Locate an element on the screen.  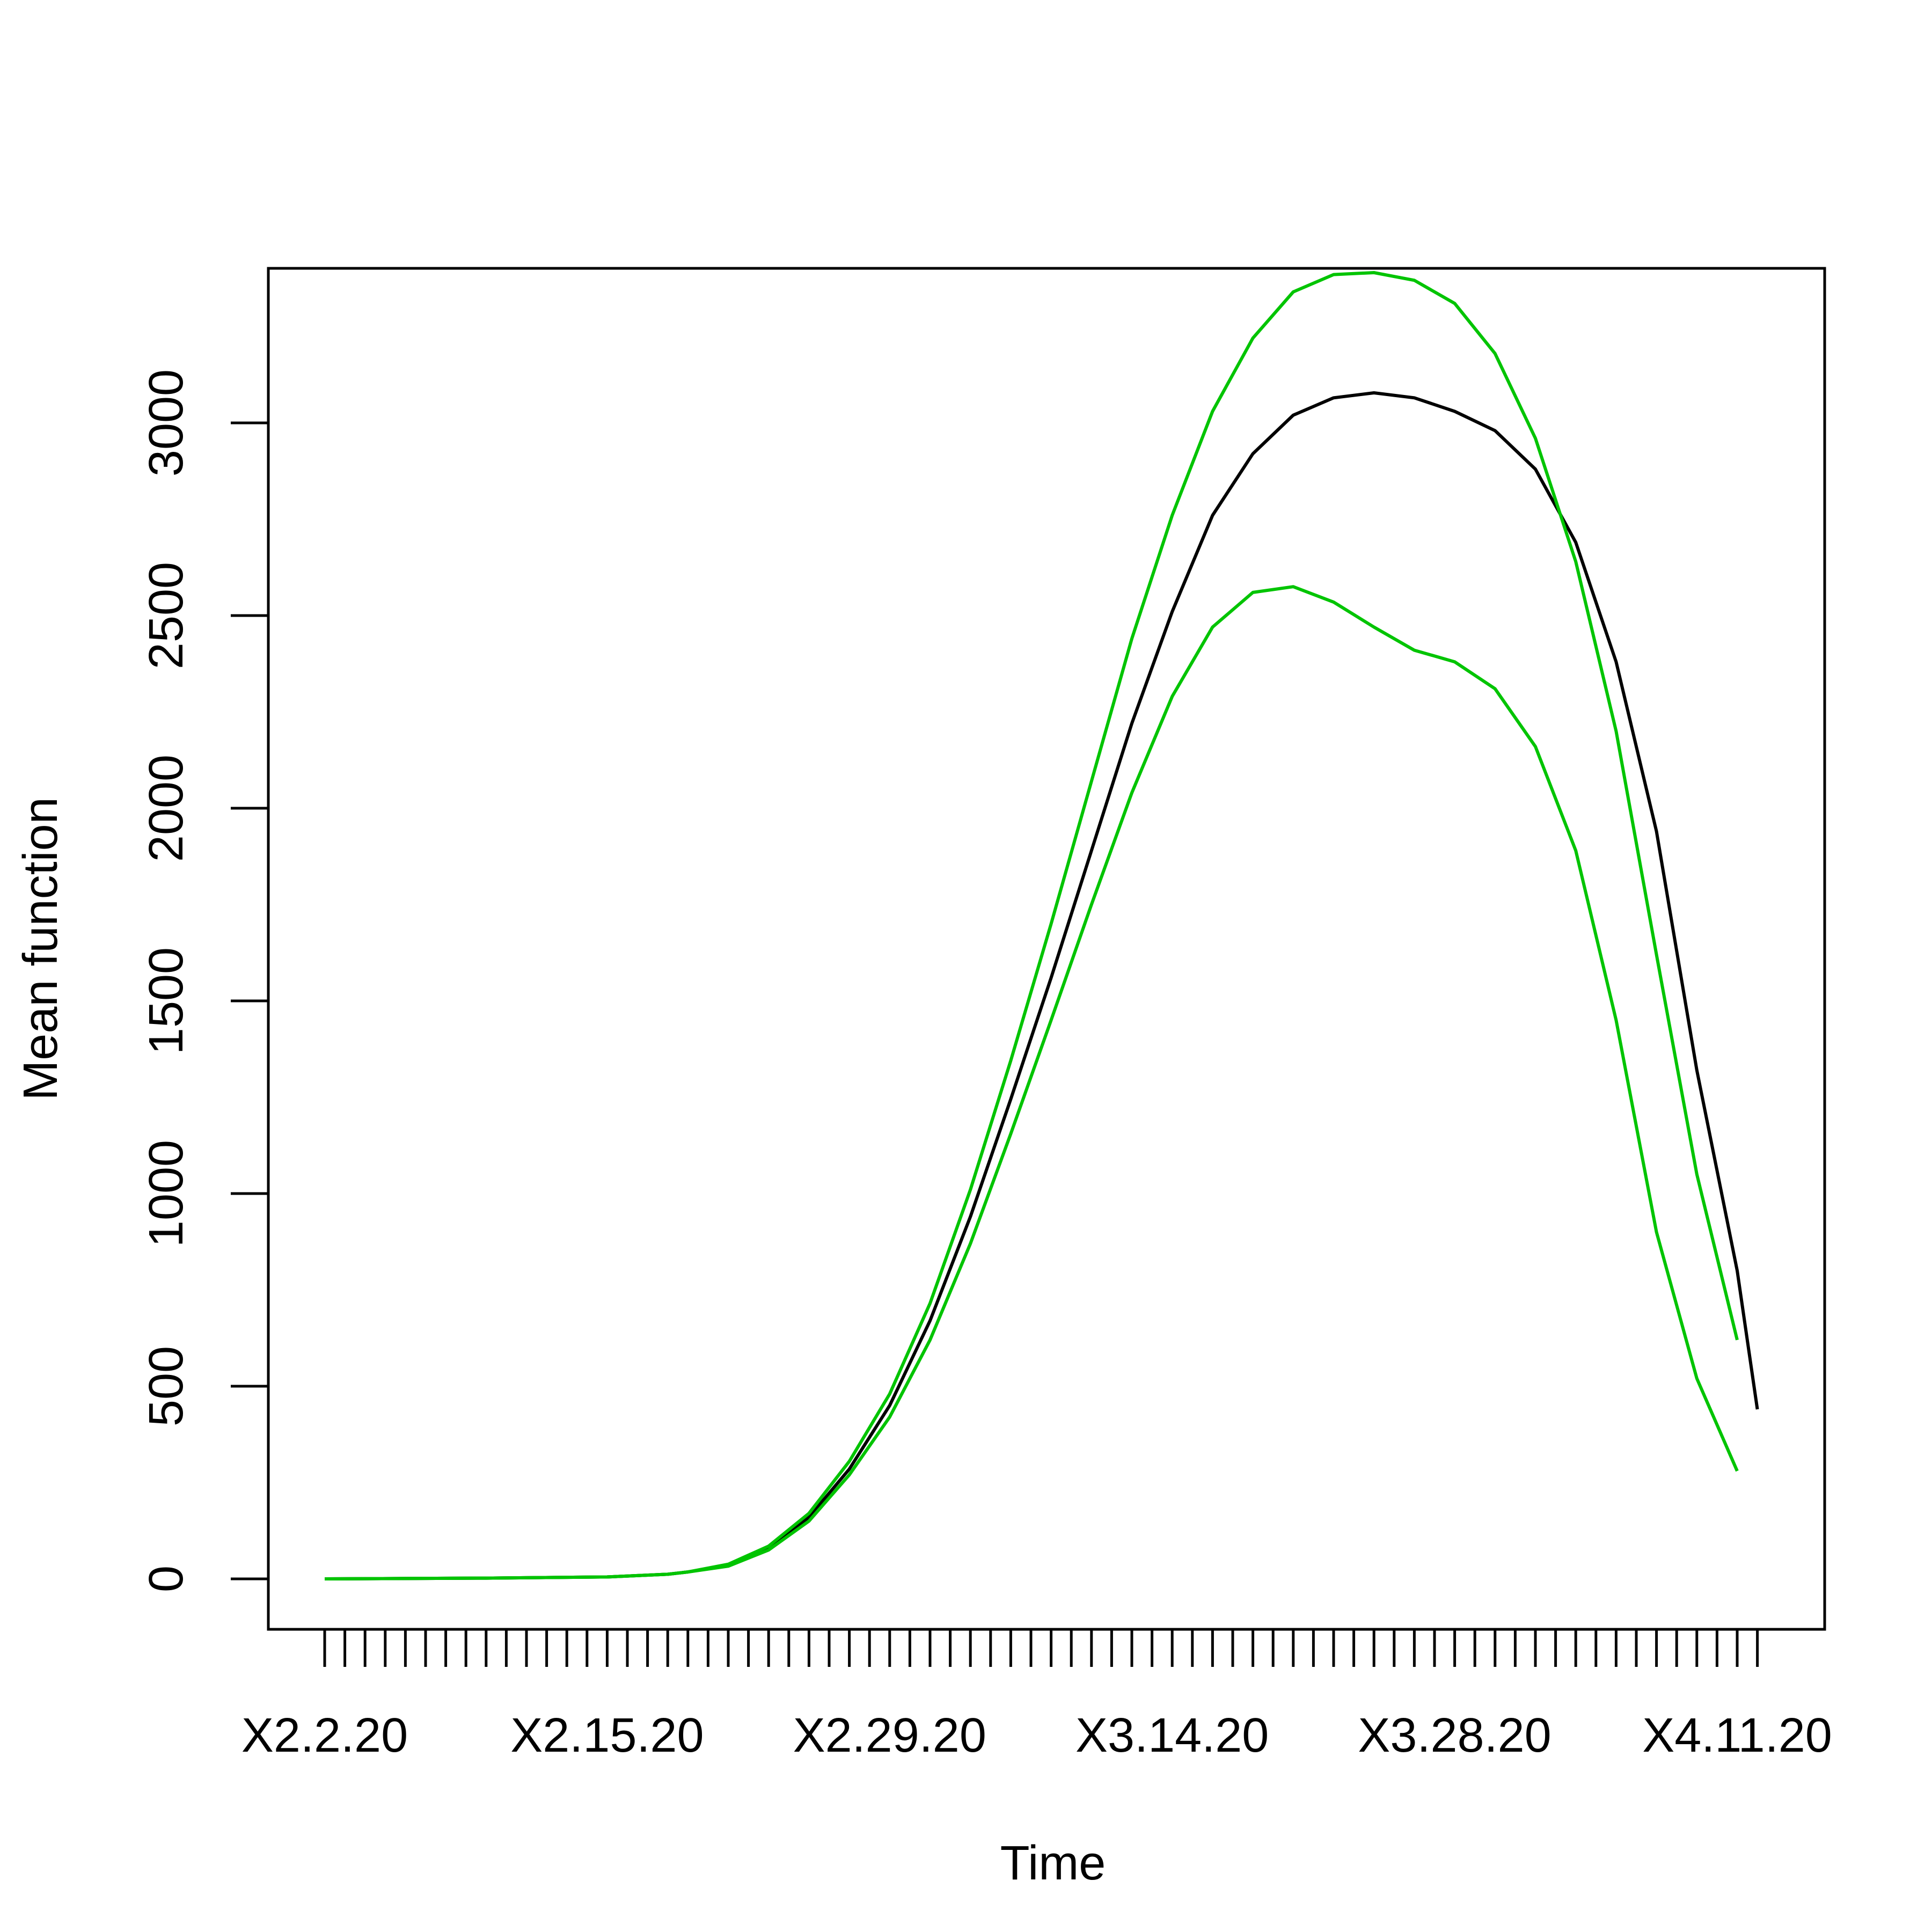
x-tick-label-2: X2.29.20 is located at coordinates (889, 1735).